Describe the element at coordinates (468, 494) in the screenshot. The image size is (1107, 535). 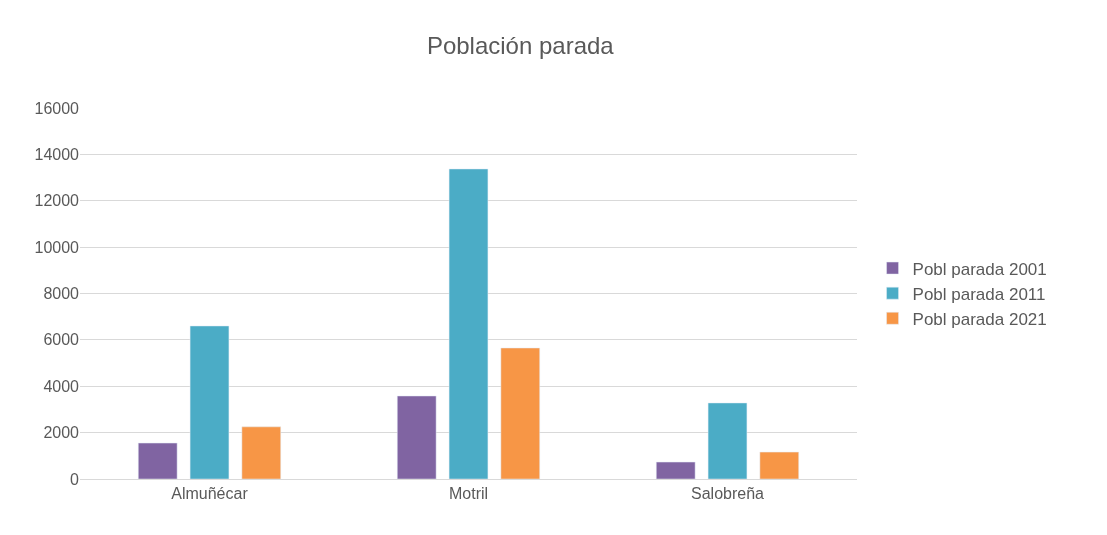
I see `x-tick-label: Motril` at that location.